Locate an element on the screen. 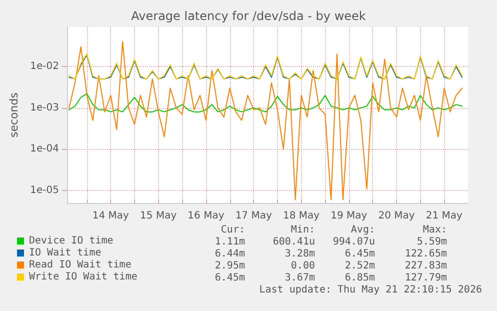 The width and height of the screenshot is (497, 311). x-tick-label: 17 May is located at coordinates (253, 216).